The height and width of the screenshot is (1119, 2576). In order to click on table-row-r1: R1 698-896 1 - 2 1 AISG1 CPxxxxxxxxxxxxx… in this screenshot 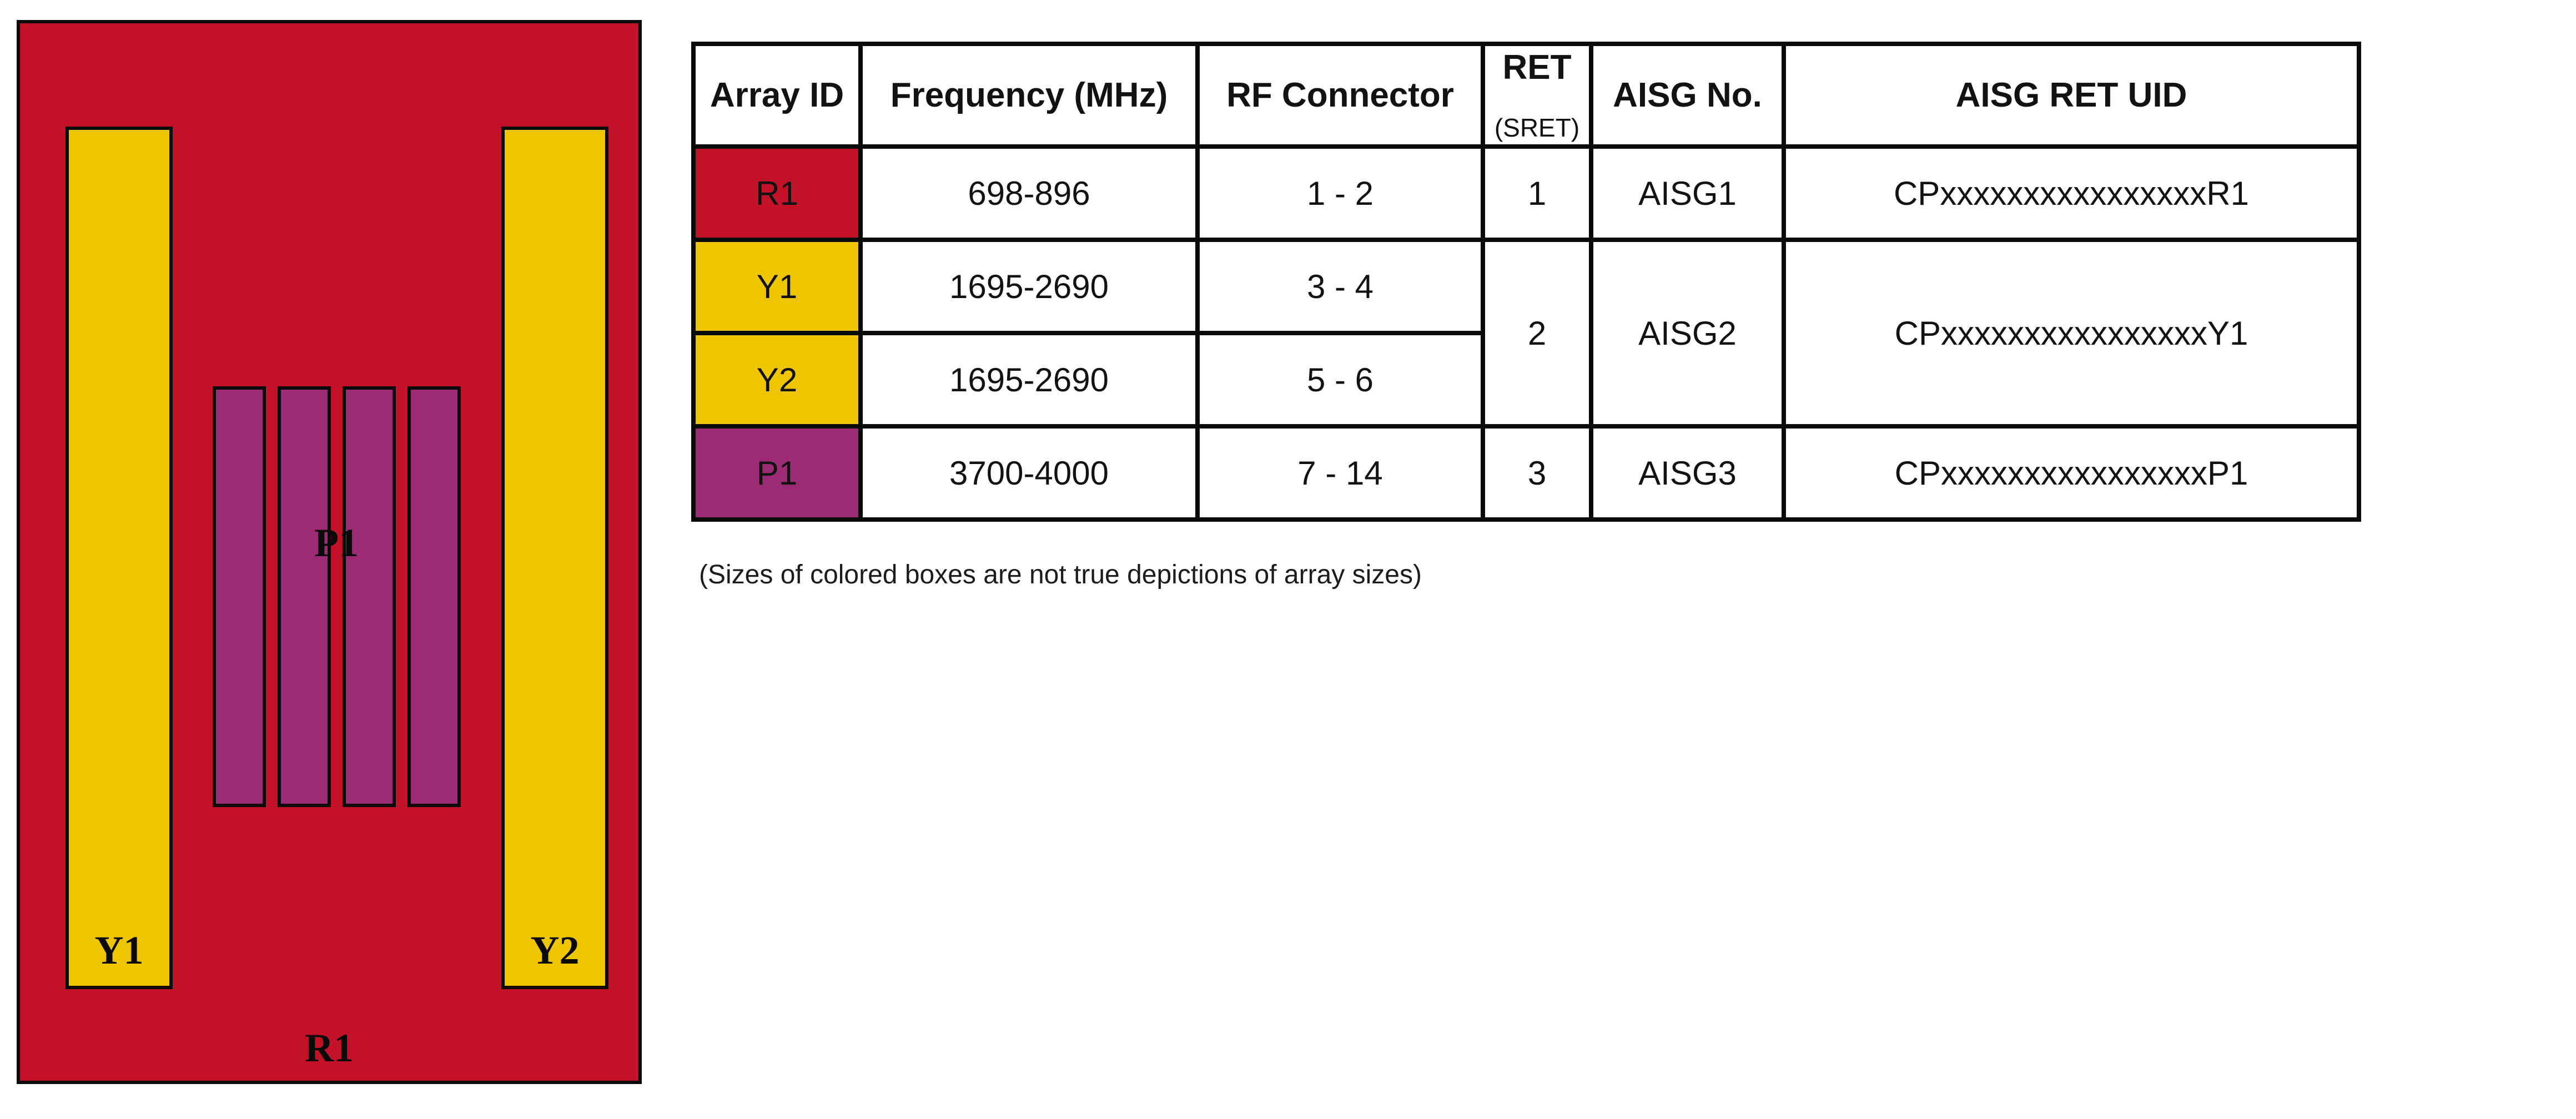, I will do `click(1526, 193)`.